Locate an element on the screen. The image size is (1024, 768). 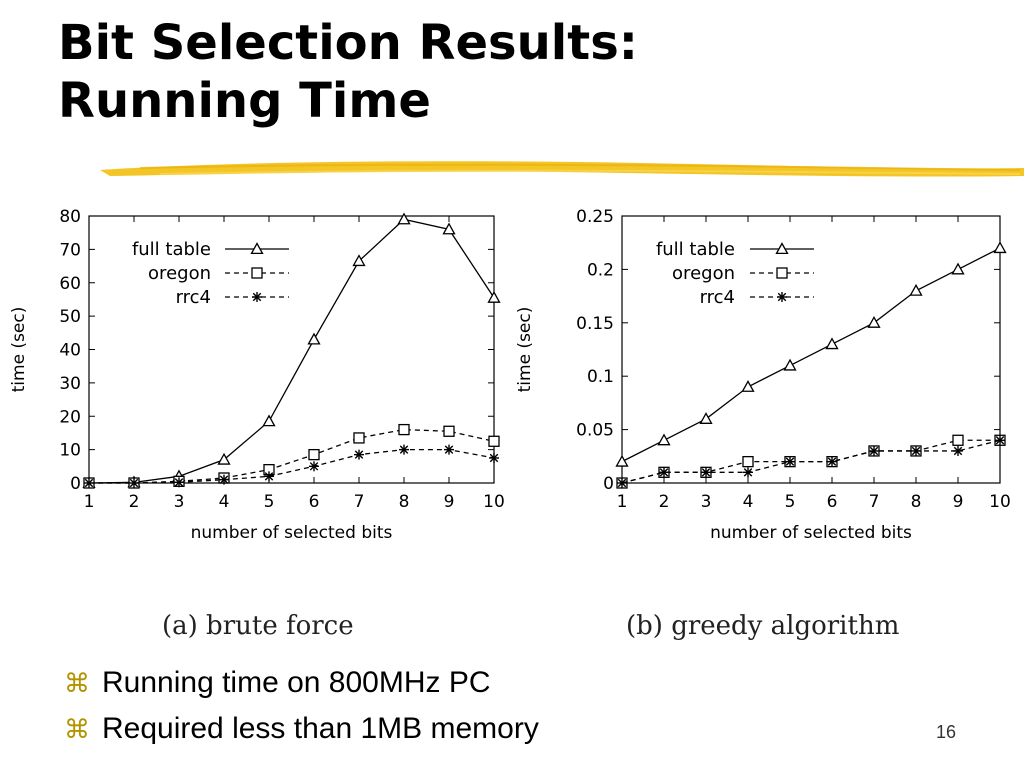
x-tick-label: 6 is located at coordinates (314, 502).